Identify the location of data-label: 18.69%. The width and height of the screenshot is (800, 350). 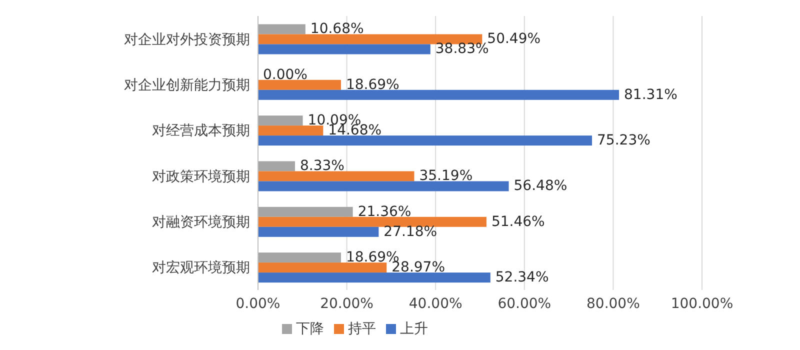
(373, 84).